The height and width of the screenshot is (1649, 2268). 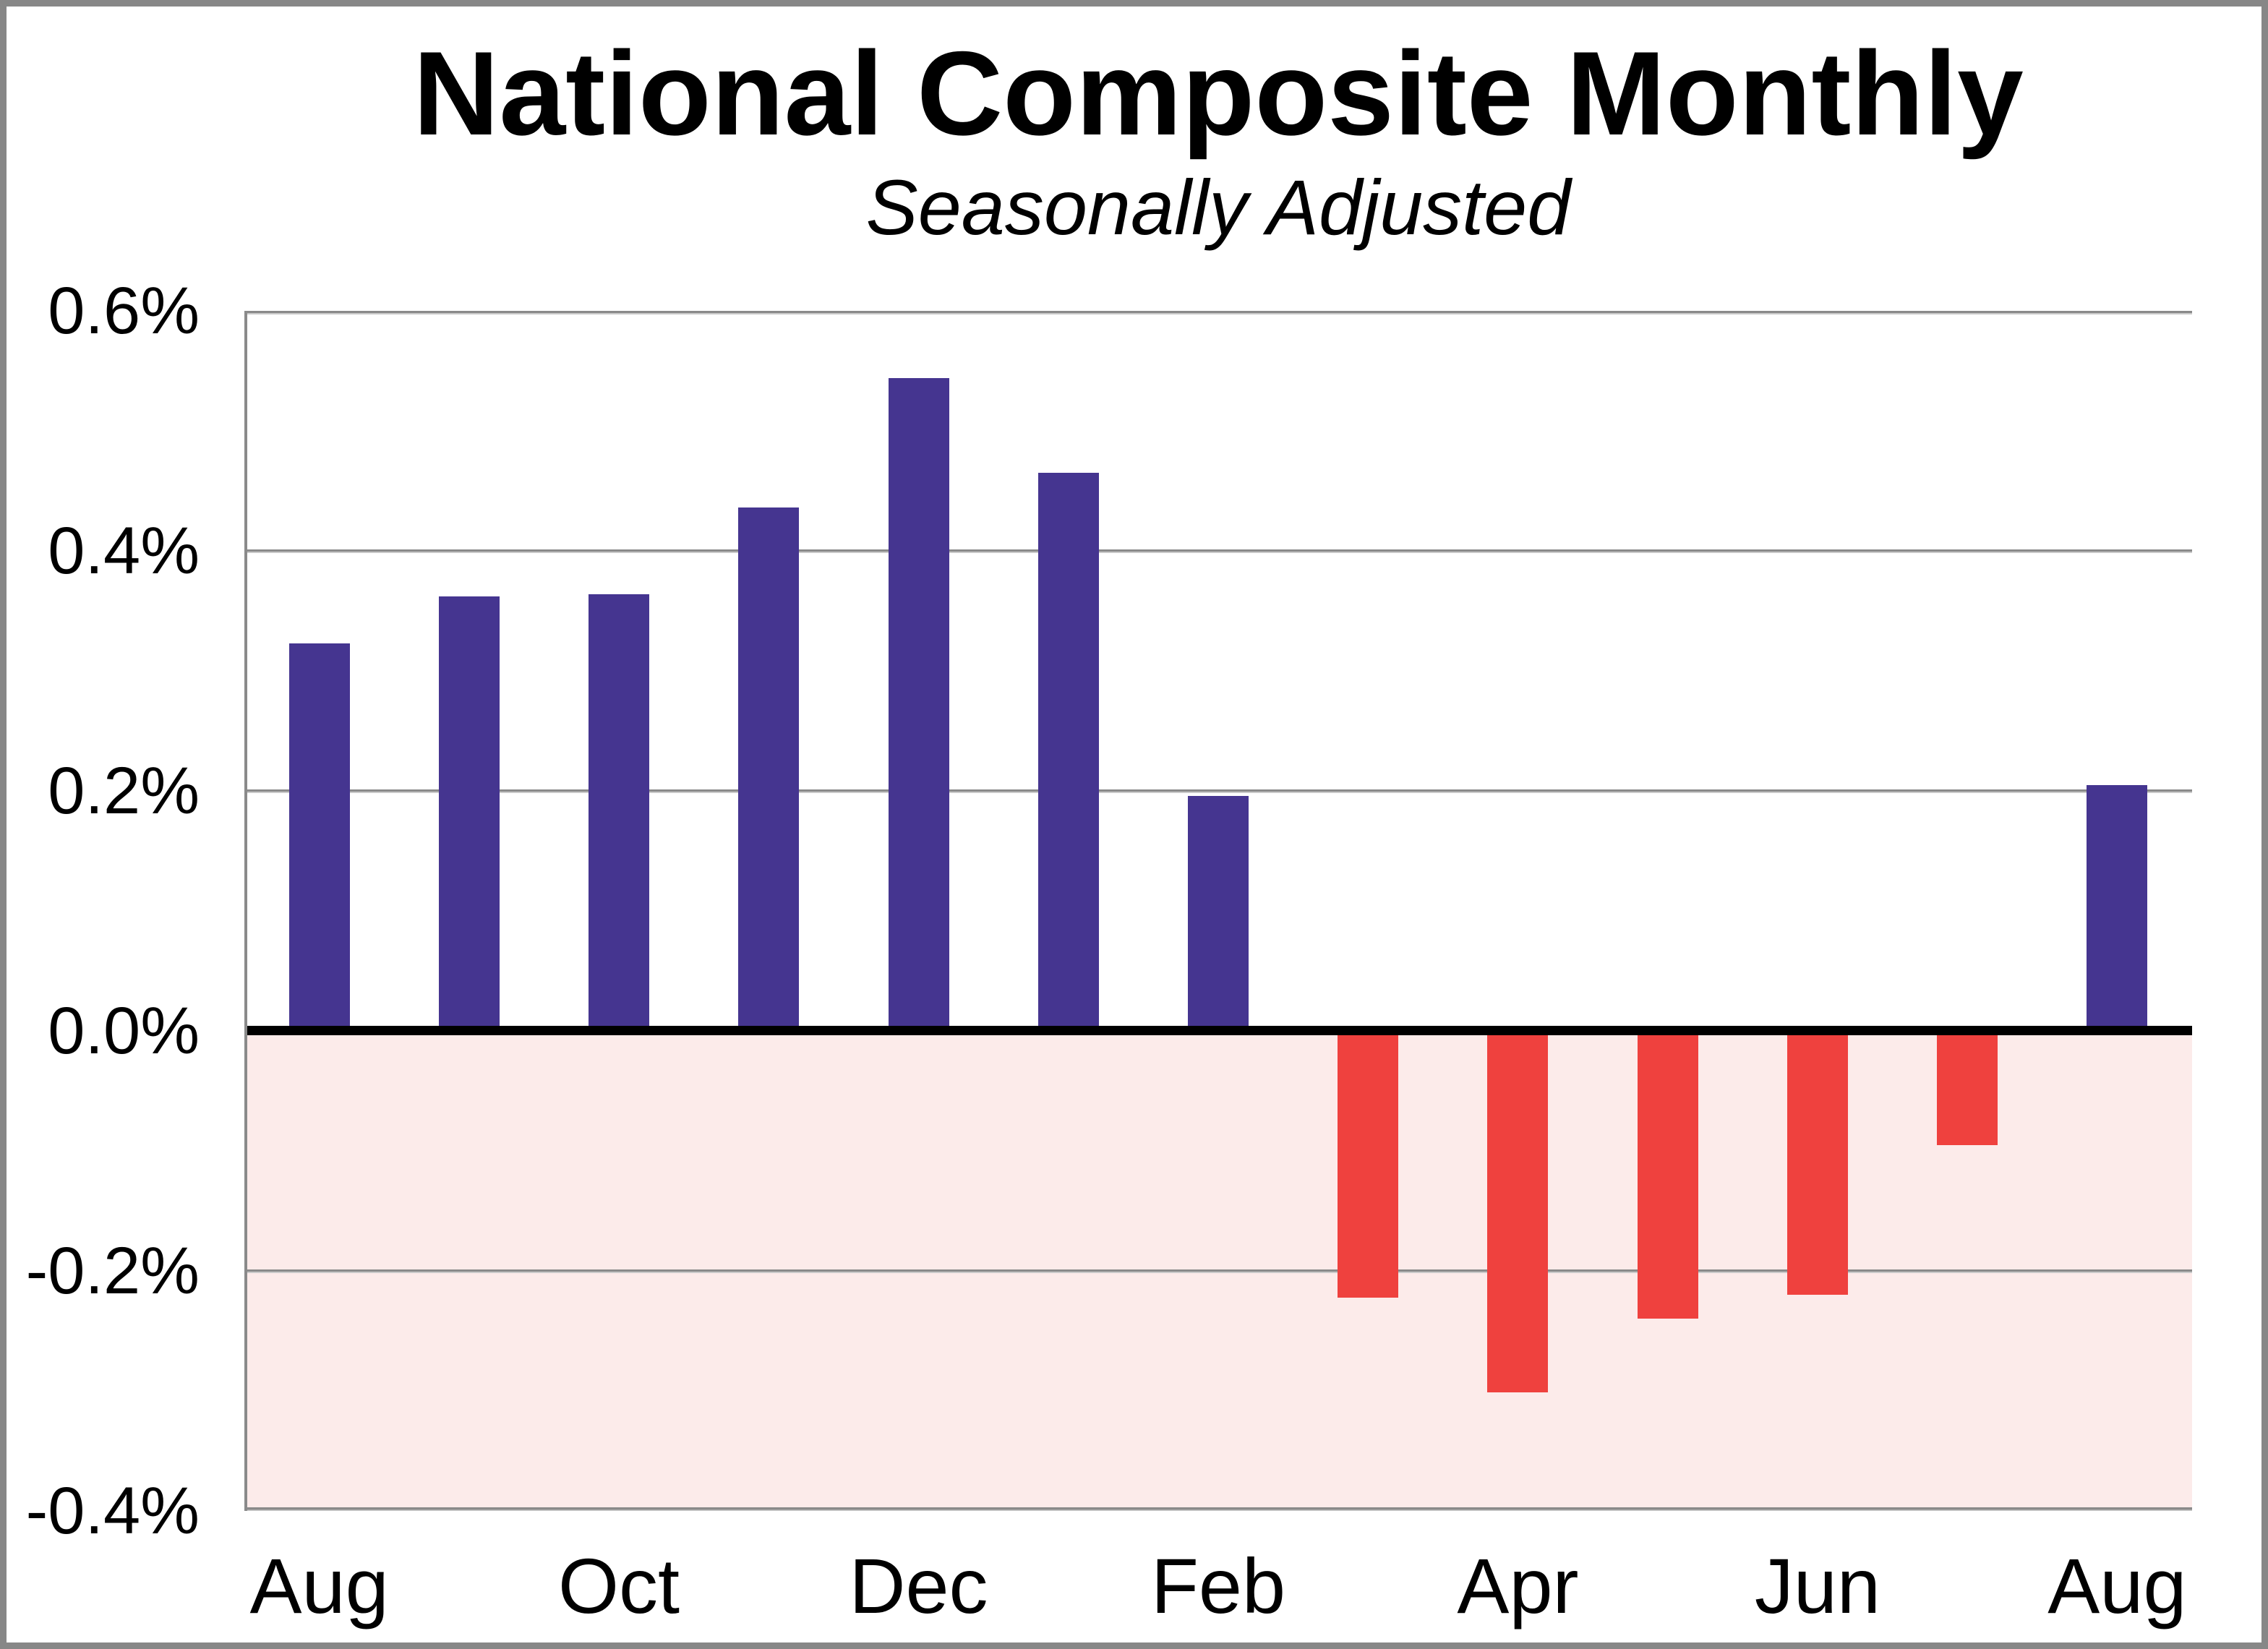 I want to click on y-axis-label-0.6%: 0.6%, so click(x=124, y=311).